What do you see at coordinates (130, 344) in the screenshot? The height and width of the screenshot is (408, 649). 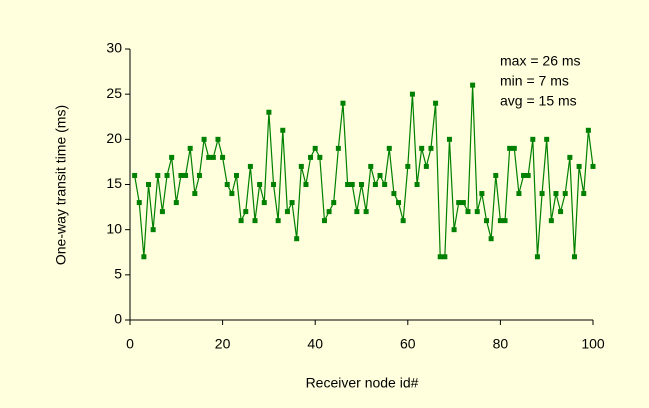 I see `x-tick-label: 0` at bounding box center [130, 344].